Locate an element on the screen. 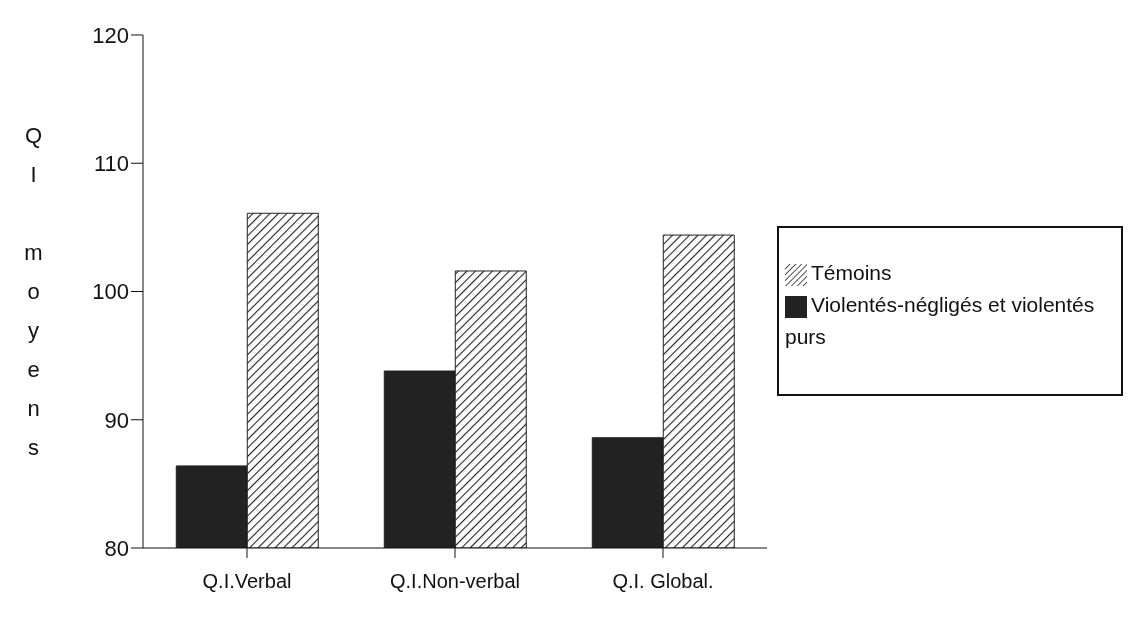 Image resolution: width=1129 pixels, height=622 pixels. legend-label: Violentés-négligés et violentés purs is located at coordinates (940, 320).